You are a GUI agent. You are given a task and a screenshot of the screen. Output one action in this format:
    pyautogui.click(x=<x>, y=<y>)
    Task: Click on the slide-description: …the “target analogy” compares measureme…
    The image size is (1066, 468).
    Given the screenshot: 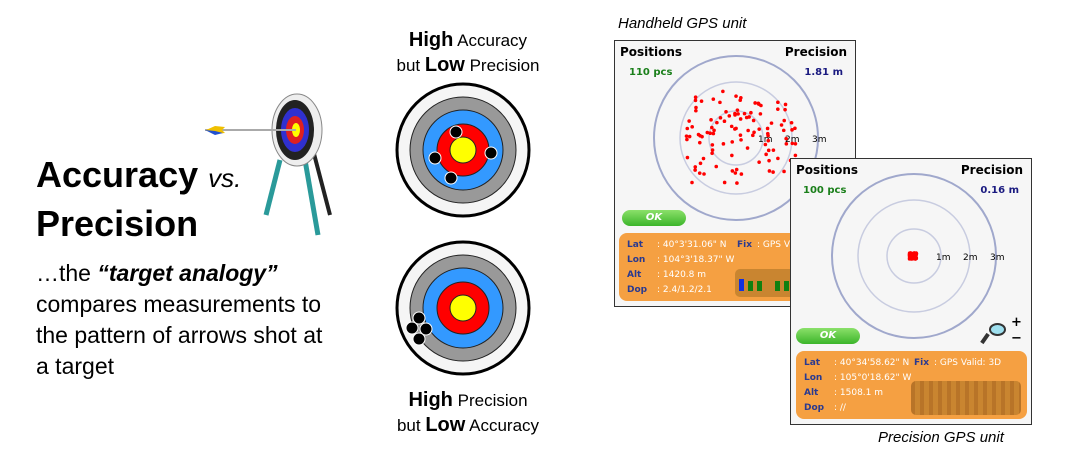 What is the action you would take?
    pyautogui.click(x=179, y=319)
    